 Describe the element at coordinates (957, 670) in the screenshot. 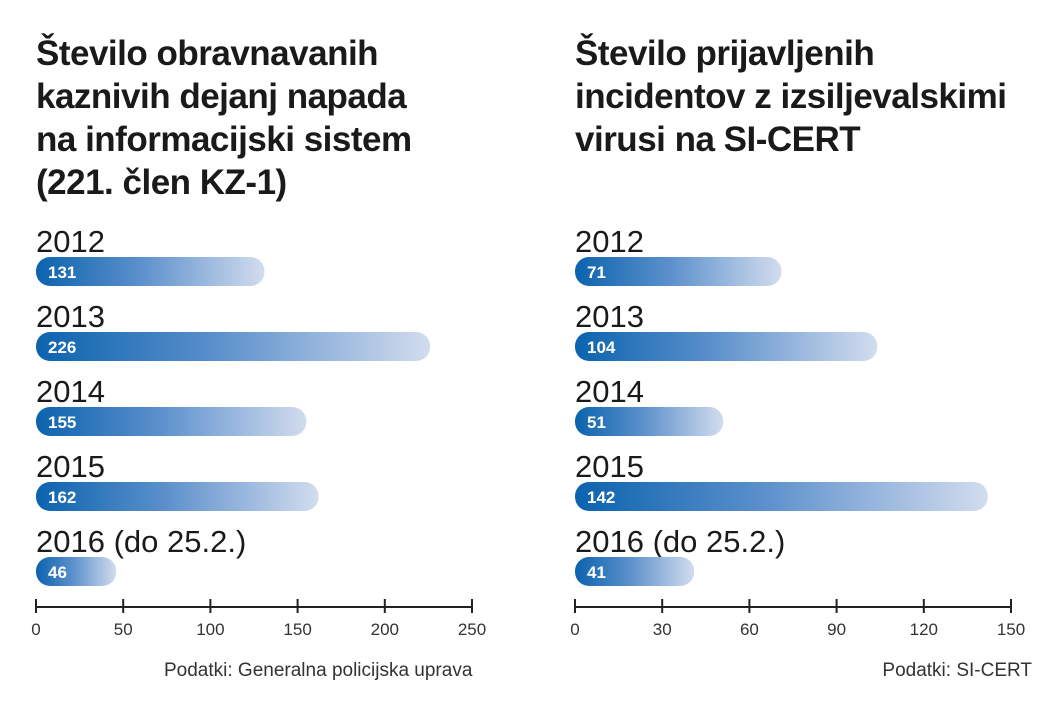

I see `data-source: Podatki: SI-CERT` at that location.